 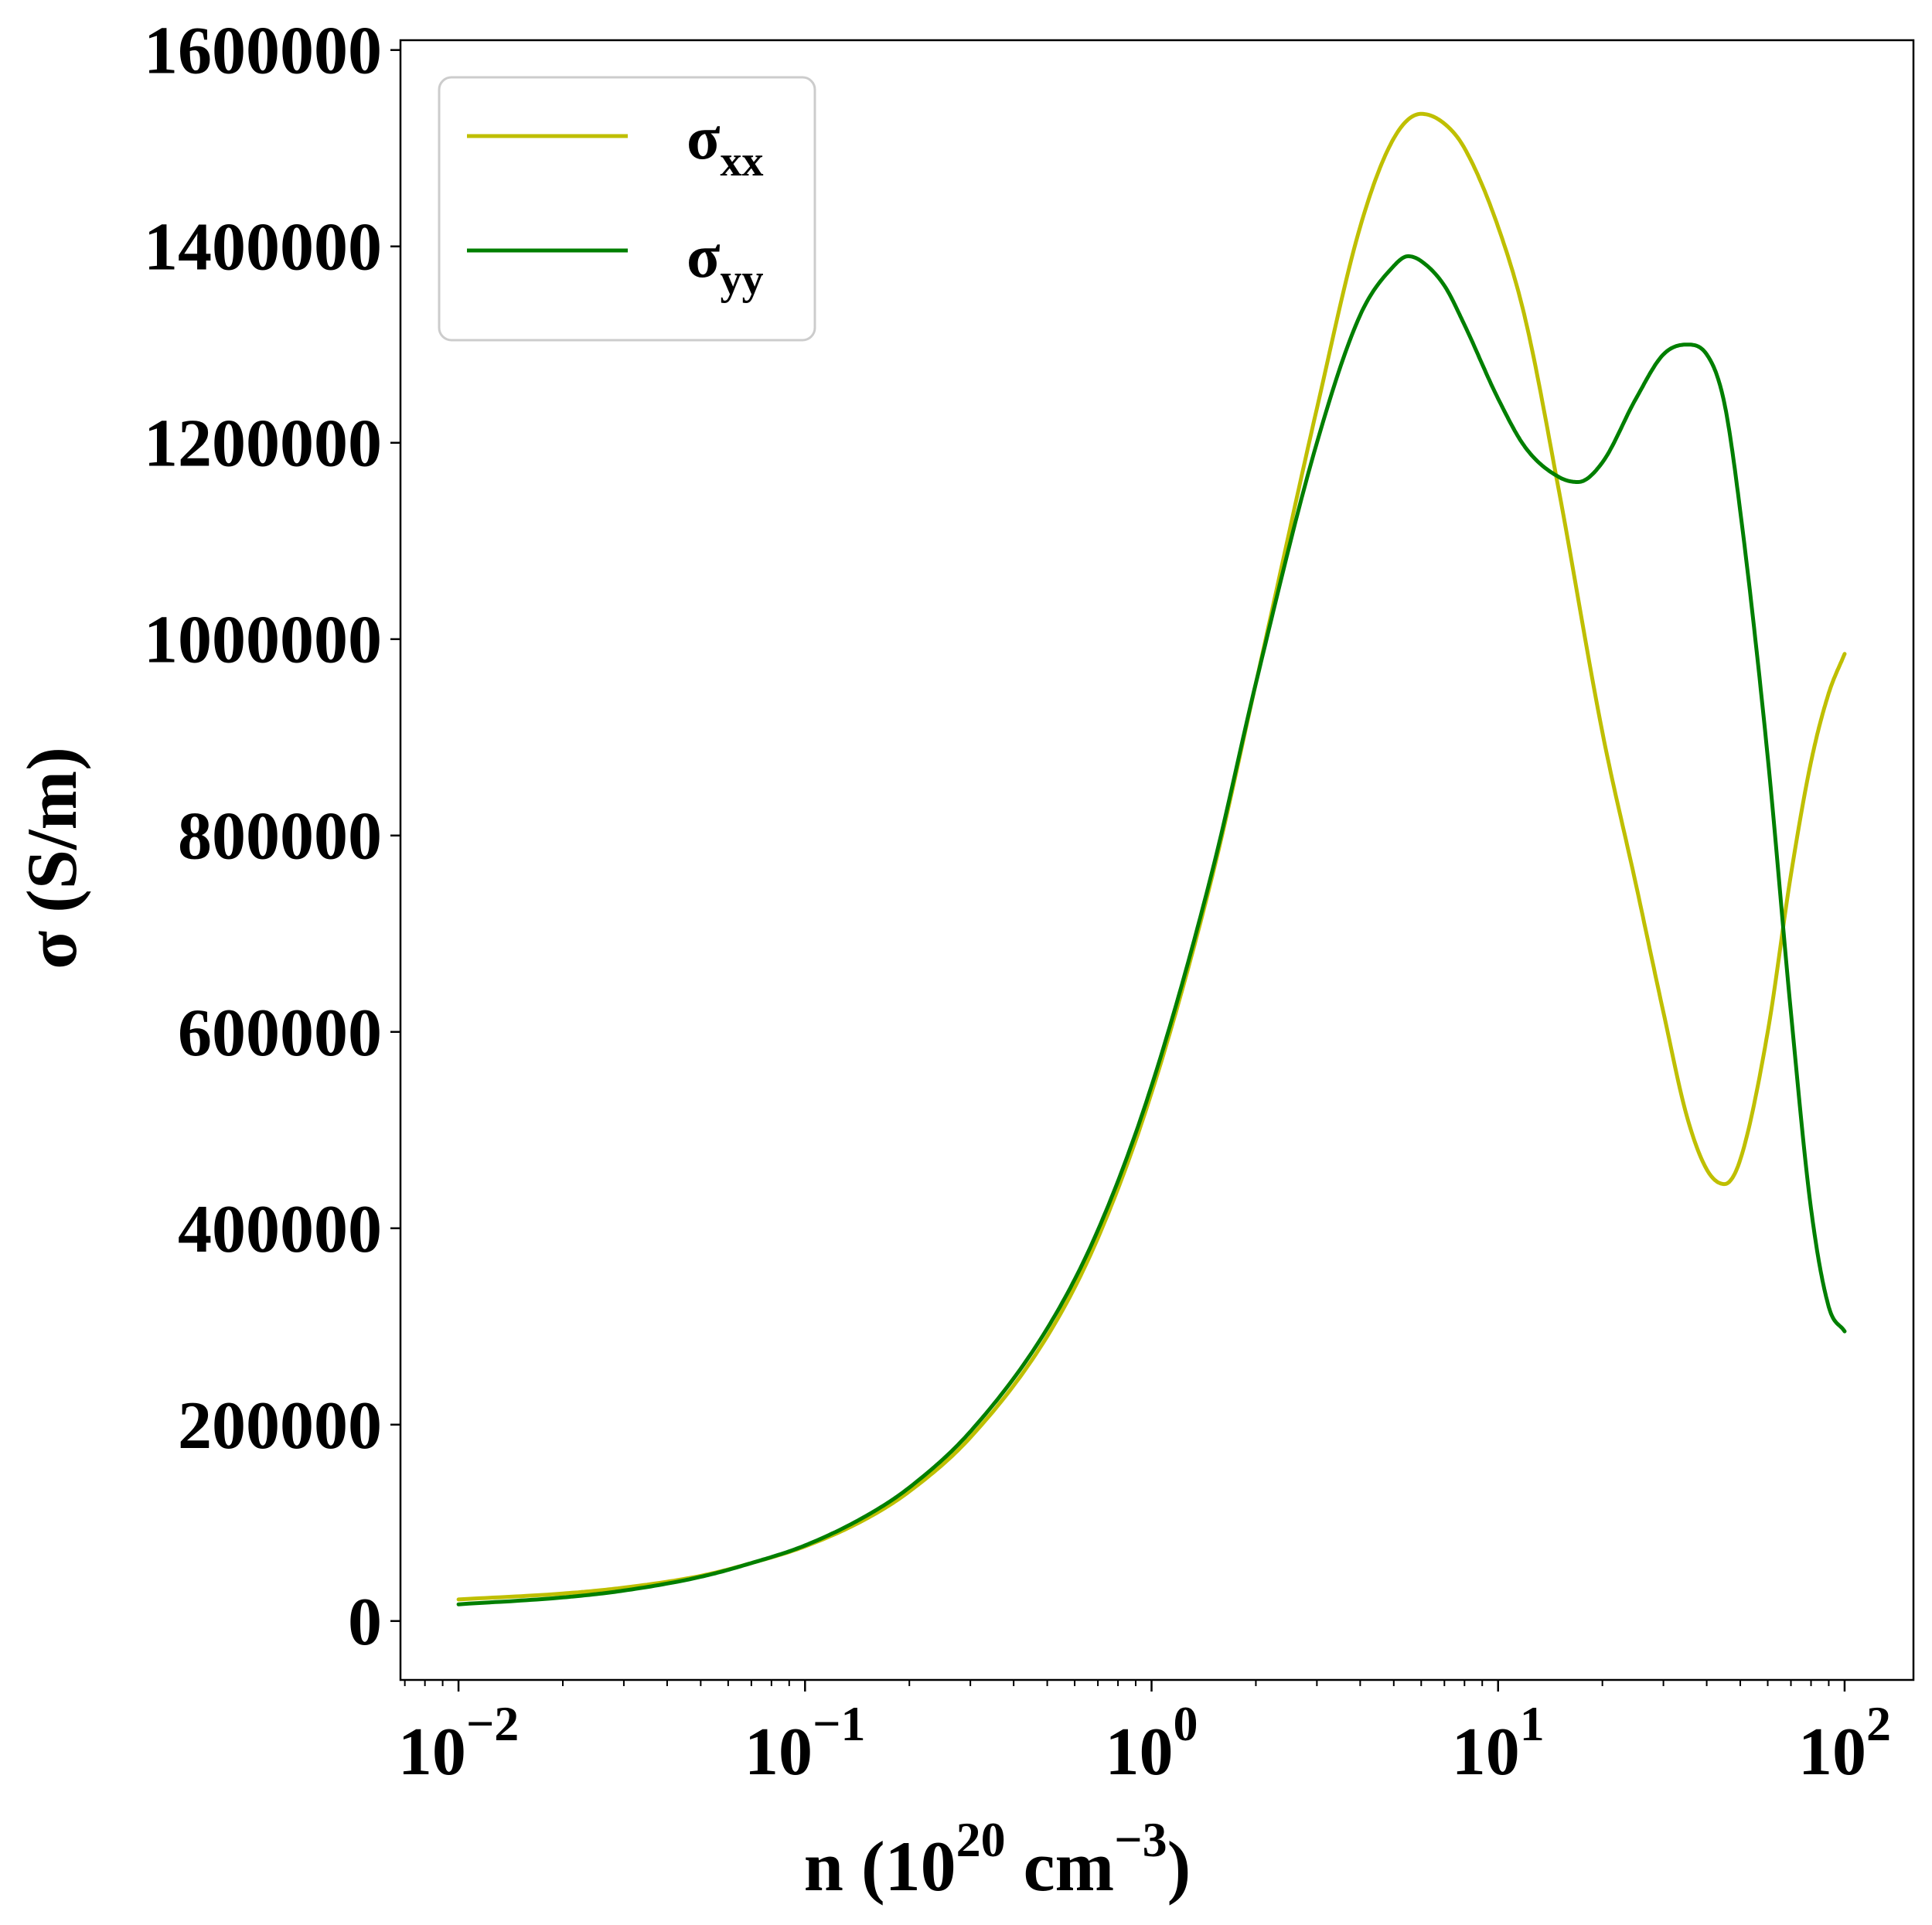 What do you see at coordinates (981, 1839) in the screenshot?
I see `x-axis-title-exp1: 20` at bounding box center [981, 1839].